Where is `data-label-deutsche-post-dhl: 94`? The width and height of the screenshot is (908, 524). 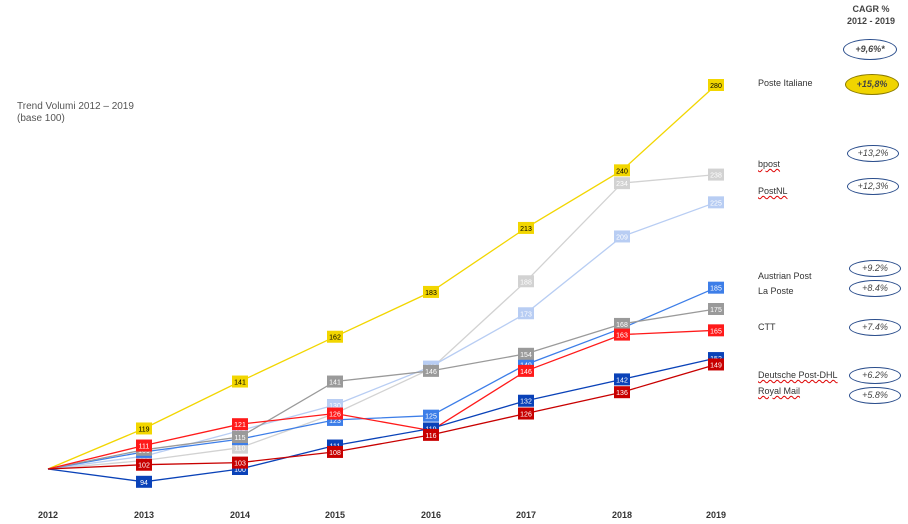
data-label-deutsche-post-dhl: 94 is located at coordinates (144, 481).